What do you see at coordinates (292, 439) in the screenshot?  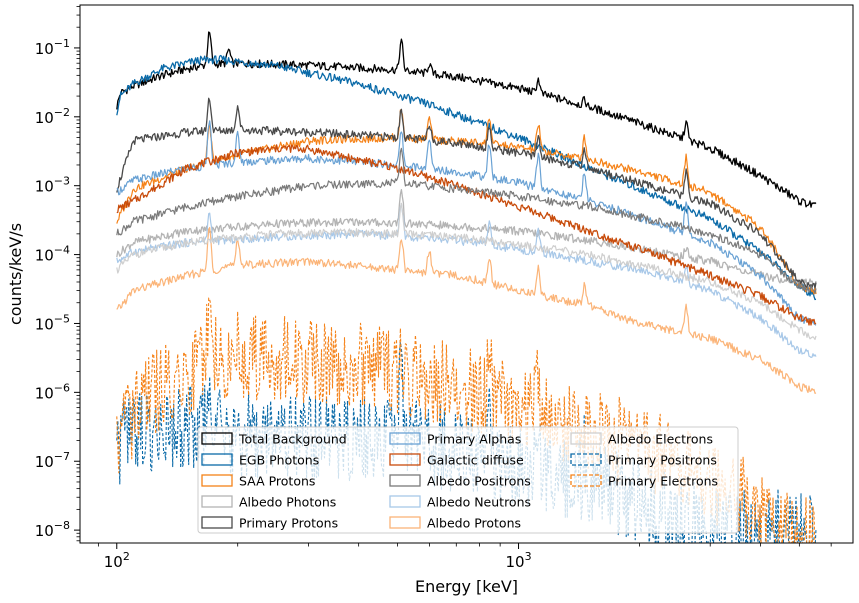 I see `legend-label: Total Background` at bounding box center [292, 439].